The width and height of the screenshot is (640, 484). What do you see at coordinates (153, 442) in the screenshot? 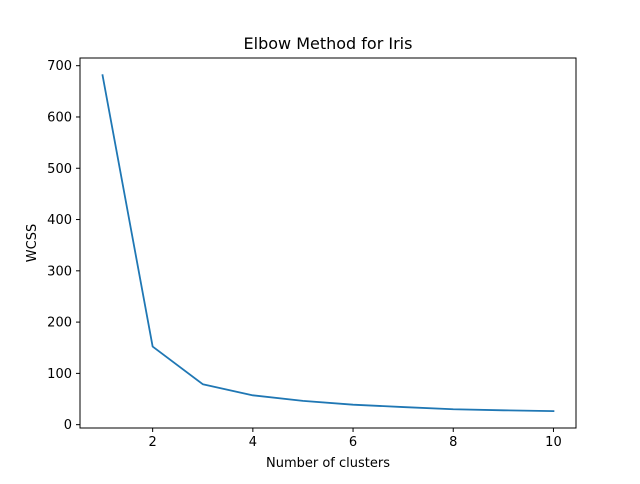
I see `x-tick-label: 2` at bounding box center [153, 442].